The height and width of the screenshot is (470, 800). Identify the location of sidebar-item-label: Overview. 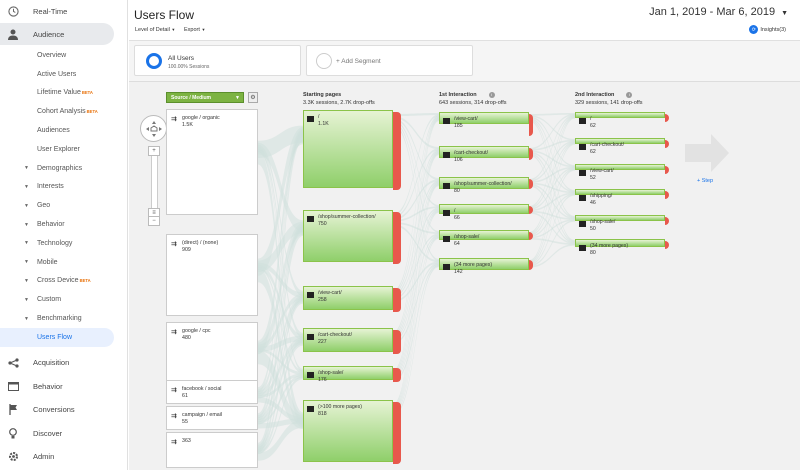
(52, 55).